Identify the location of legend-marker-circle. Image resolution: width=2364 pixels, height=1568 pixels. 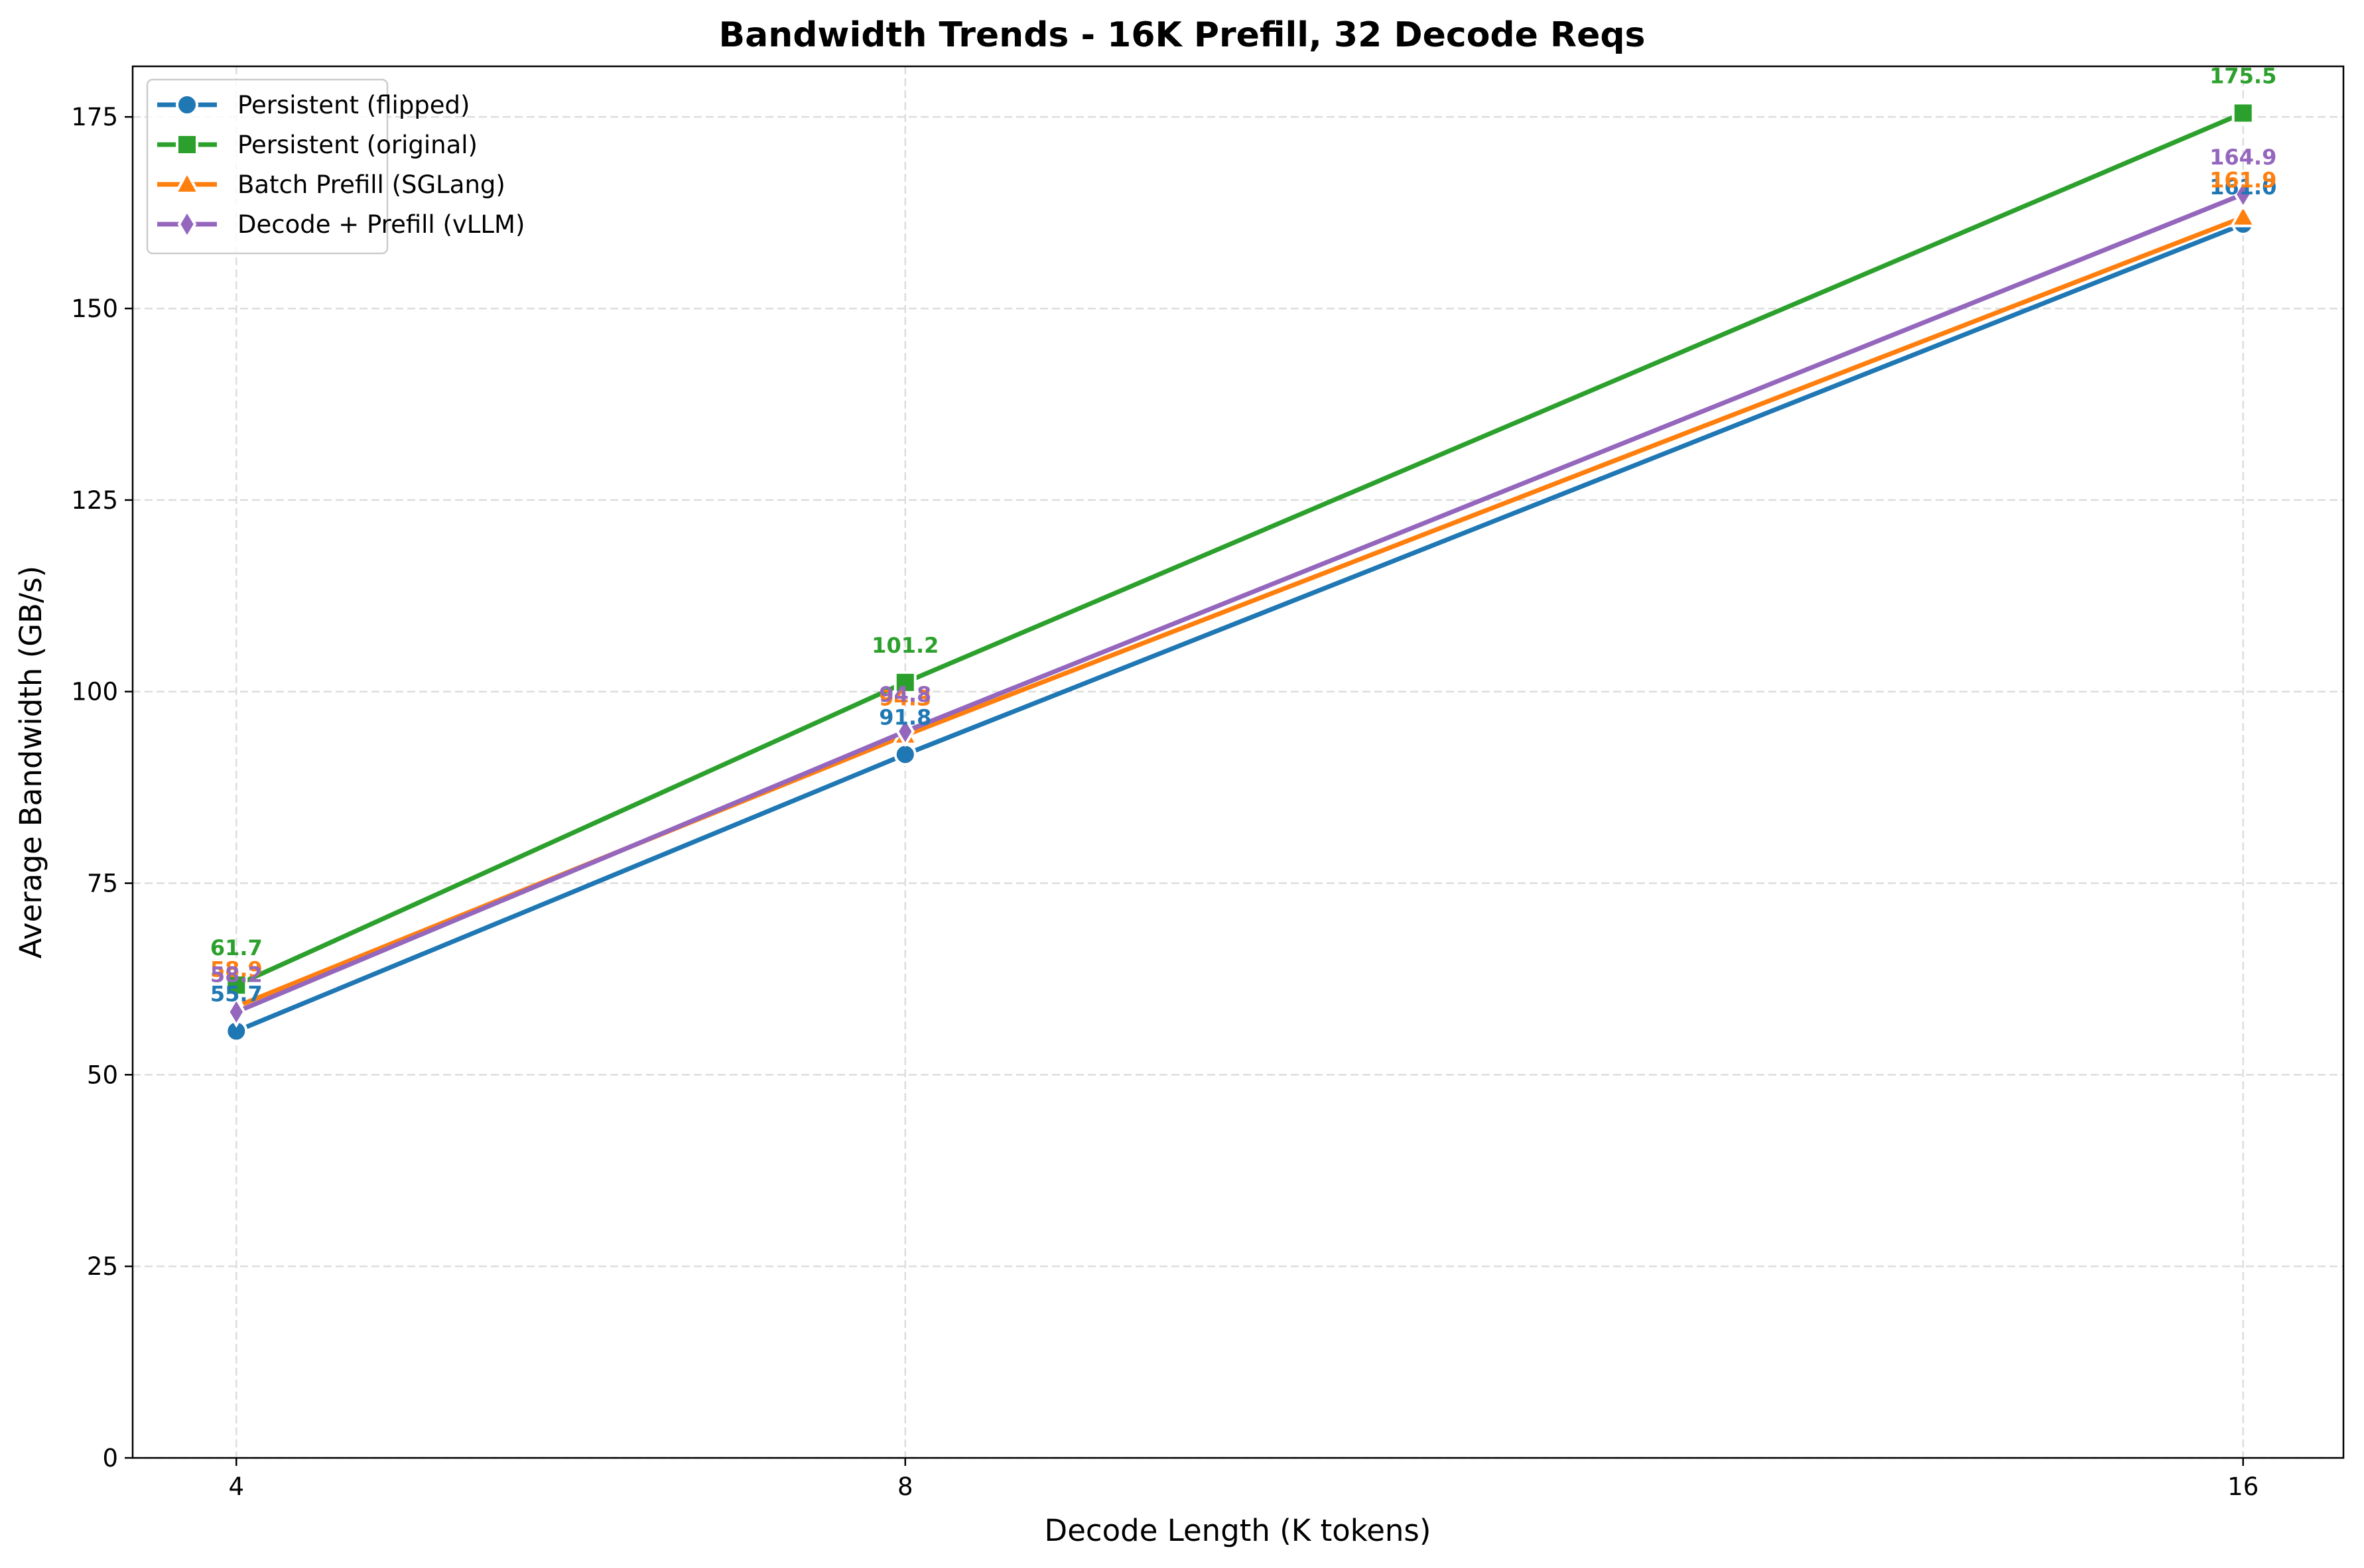
(187, 105).